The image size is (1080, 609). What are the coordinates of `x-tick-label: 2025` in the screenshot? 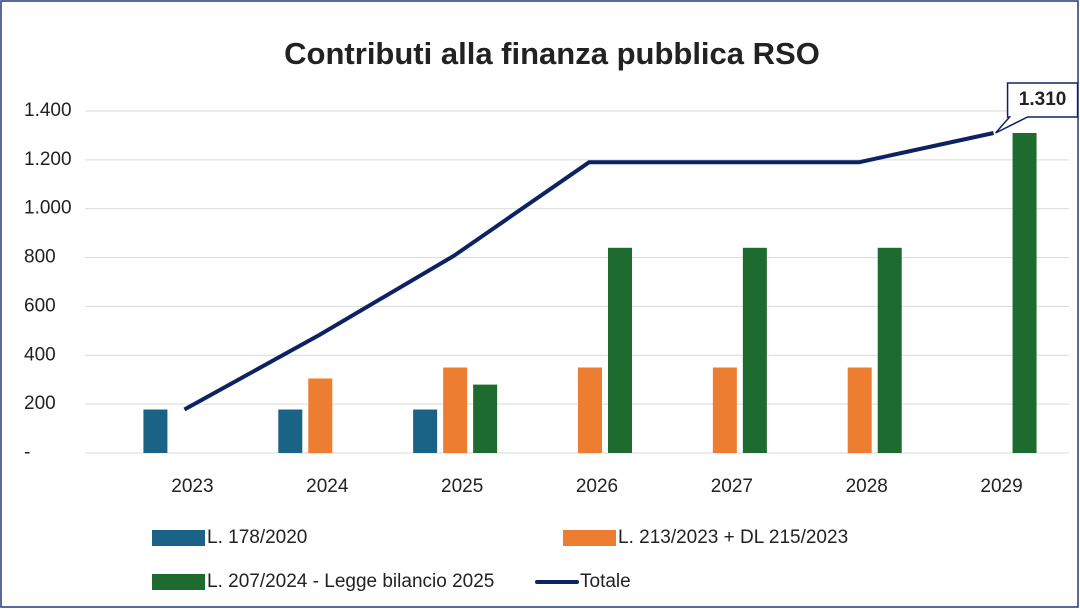 It's located at (462, 486).